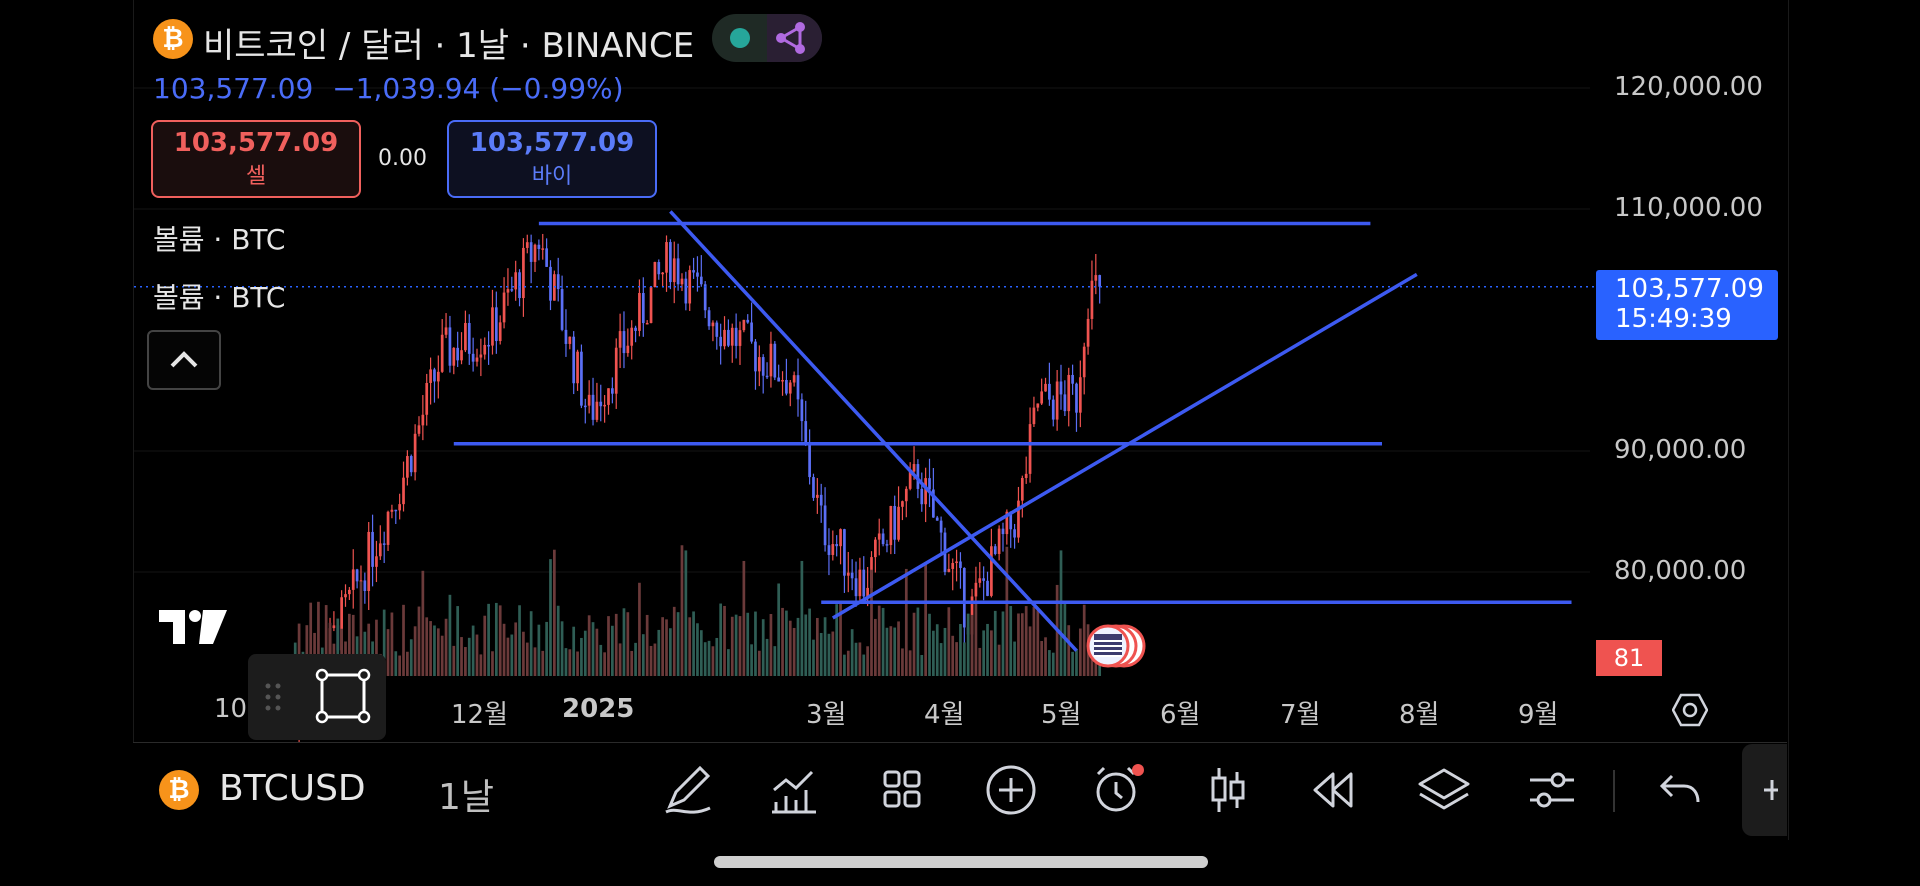  What do you see at coordinates (466, 797) in the screenshot?
I see `interval-selector: 1날` at bounding box center [466, 797].